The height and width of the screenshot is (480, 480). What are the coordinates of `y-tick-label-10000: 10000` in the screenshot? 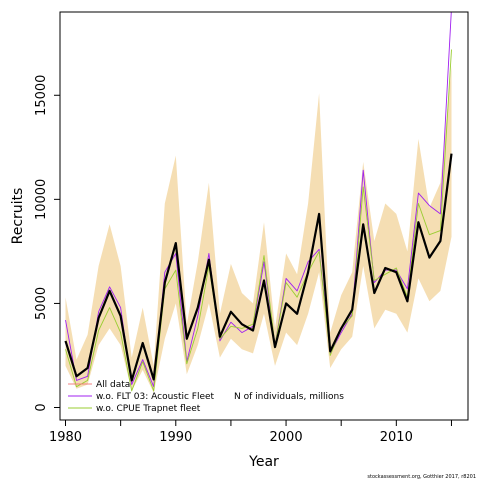 It's located at (41, 199).